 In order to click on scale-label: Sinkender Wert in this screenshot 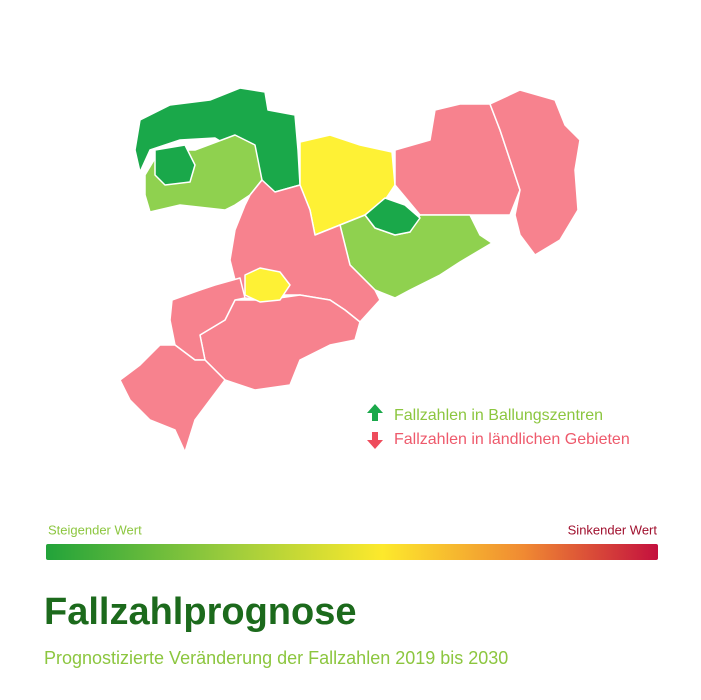, I will do `click(613, 529)`.